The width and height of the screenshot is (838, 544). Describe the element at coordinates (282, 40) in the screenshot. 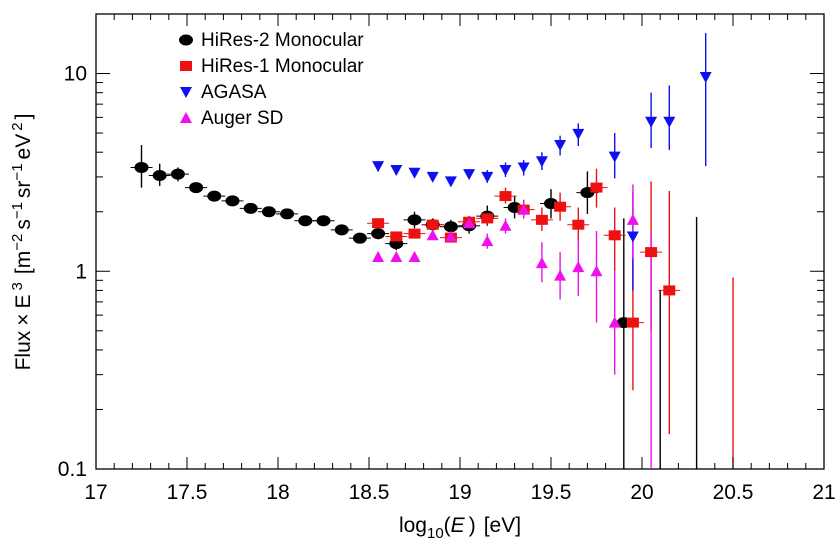

I see `legend-label: HiRes-2 Monocular` at that location.